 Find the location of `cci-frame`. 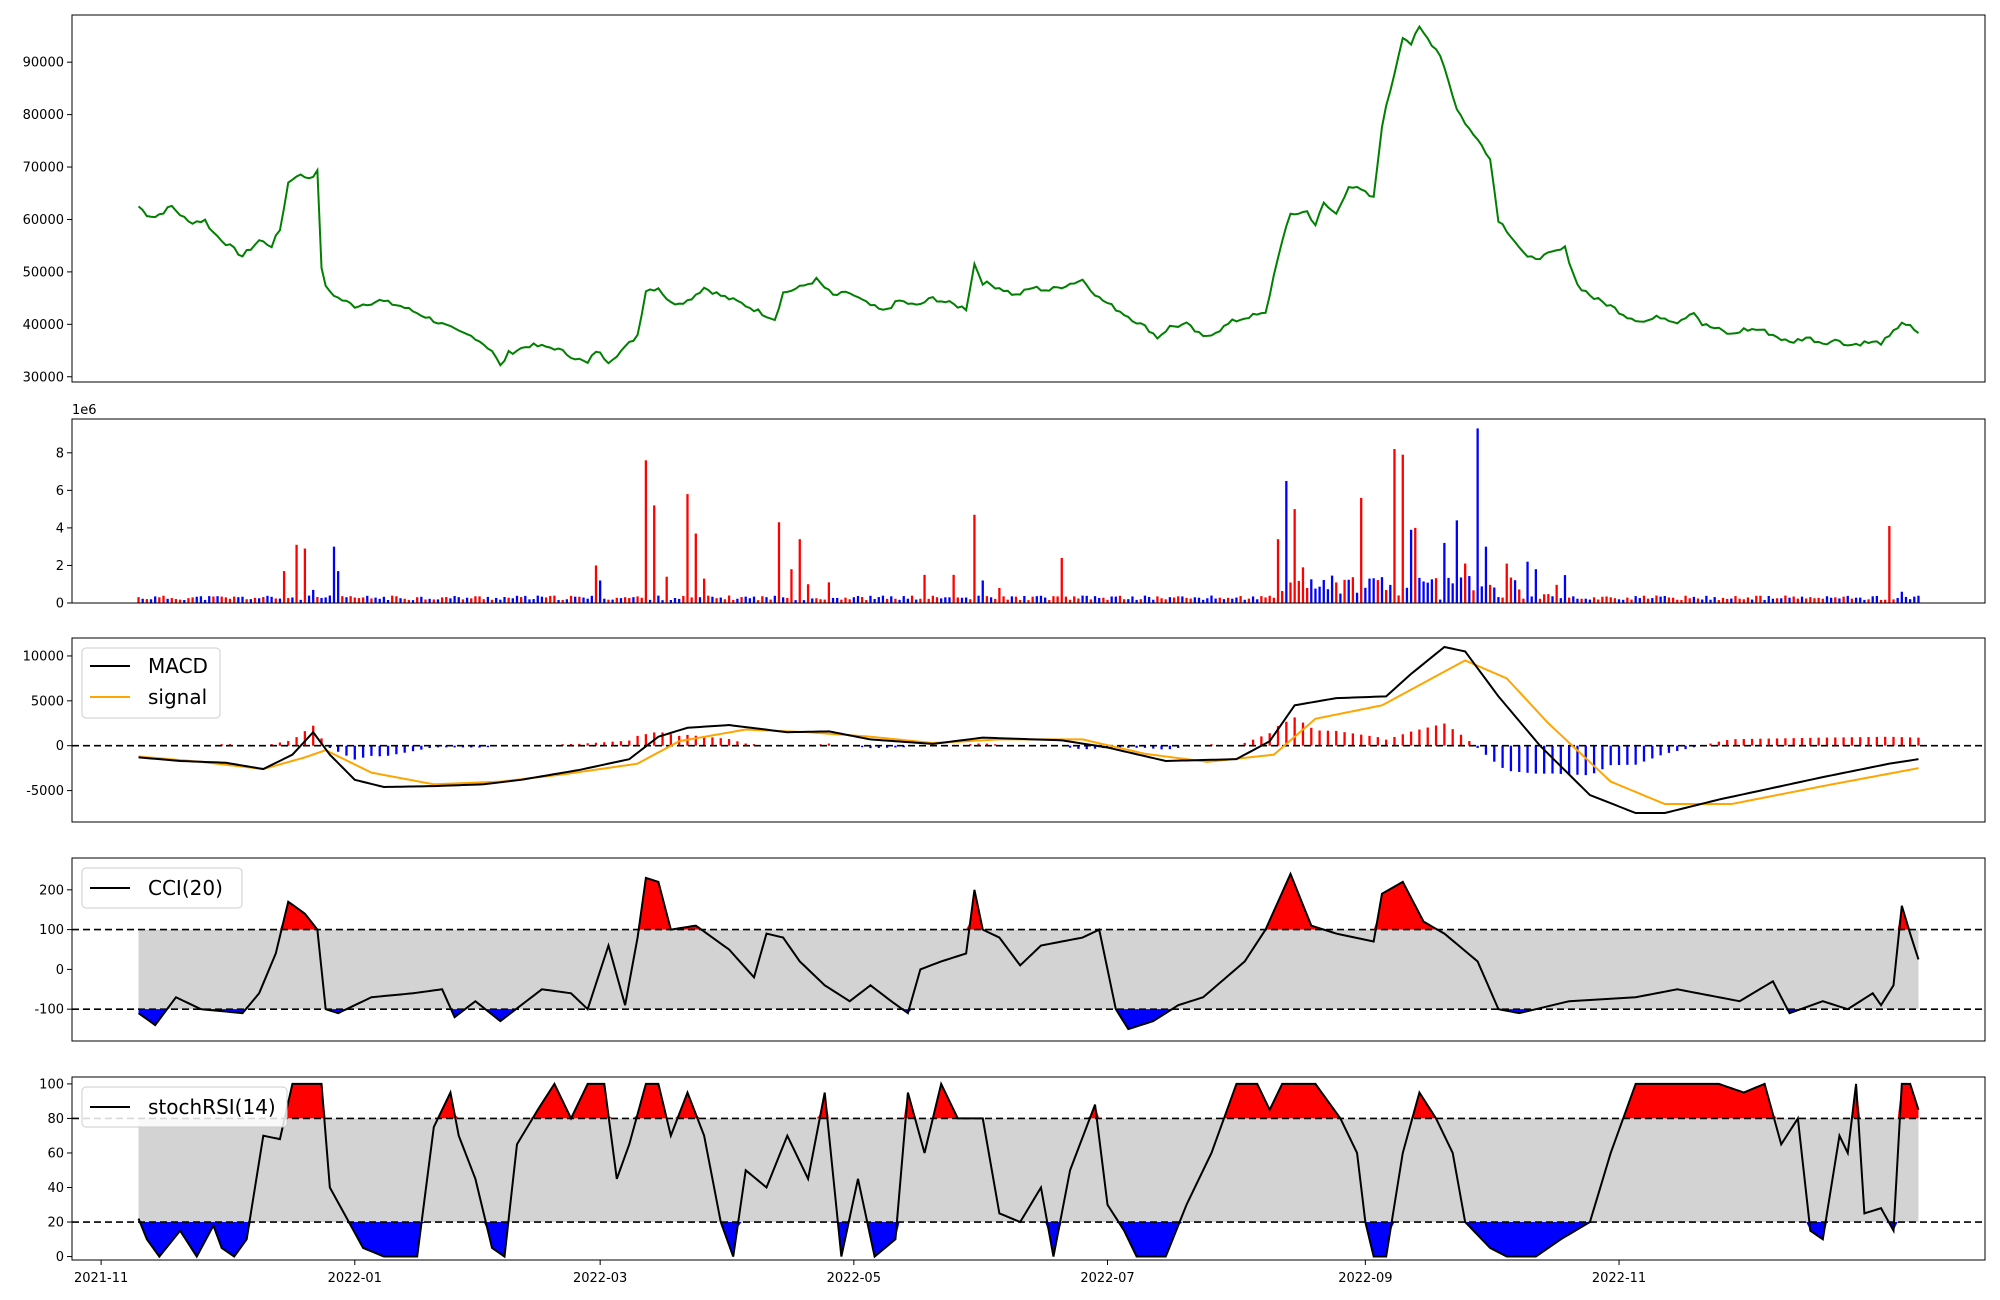

cci-frame is located at coordinates (1028, 949).